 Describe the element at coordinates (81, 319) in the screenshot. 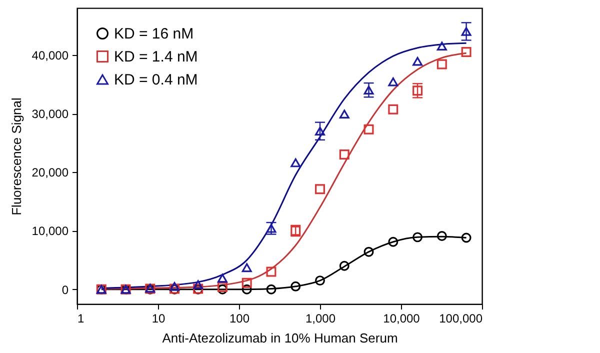

I see `x-tick-label: 1` at that location.